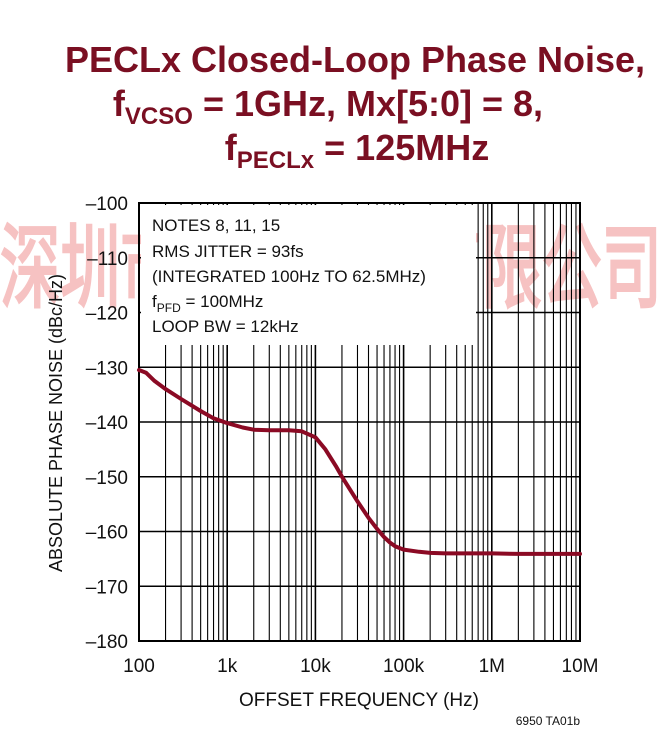  I want to click on note-line-3: (INTEGRATED 100Hz TO 62.5MHz), so click(289, 276).